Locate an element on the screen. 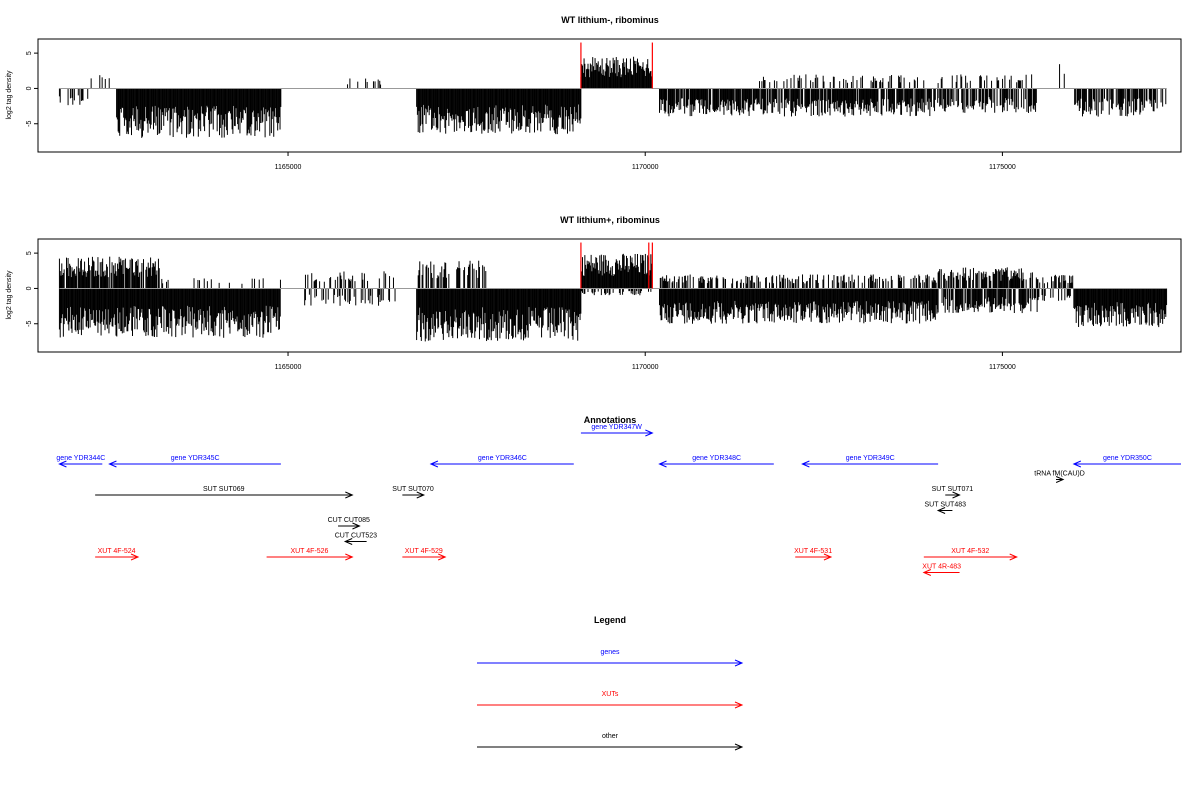 This screenshot has width=1200, height=800. annotation-feature: XUT 4F-531 is located at coordinates (813, 554).